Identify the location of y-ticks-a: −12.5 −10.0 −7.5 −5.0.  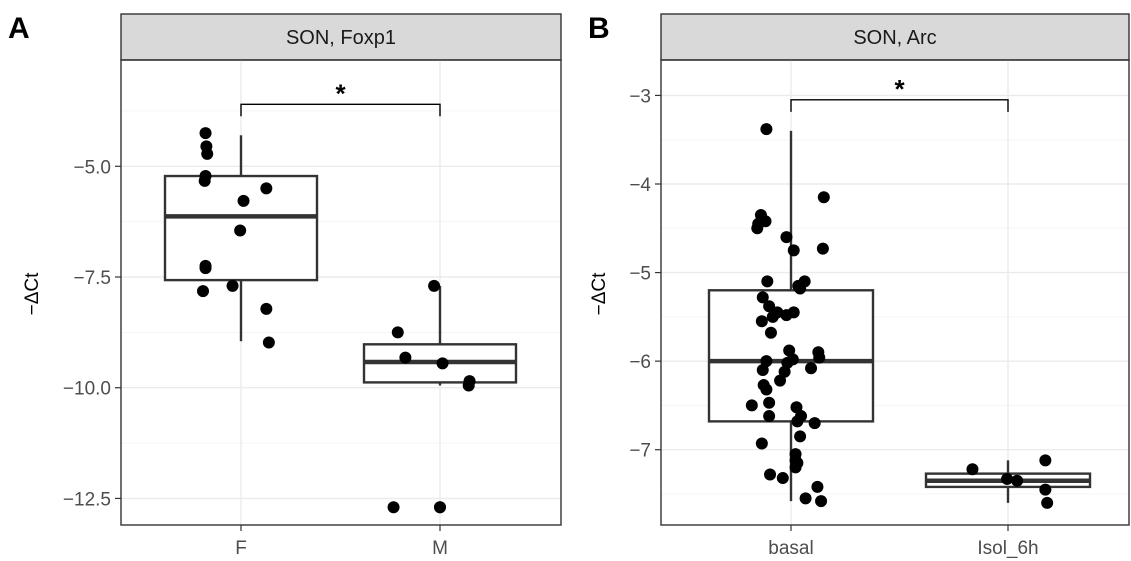
(92, 333).